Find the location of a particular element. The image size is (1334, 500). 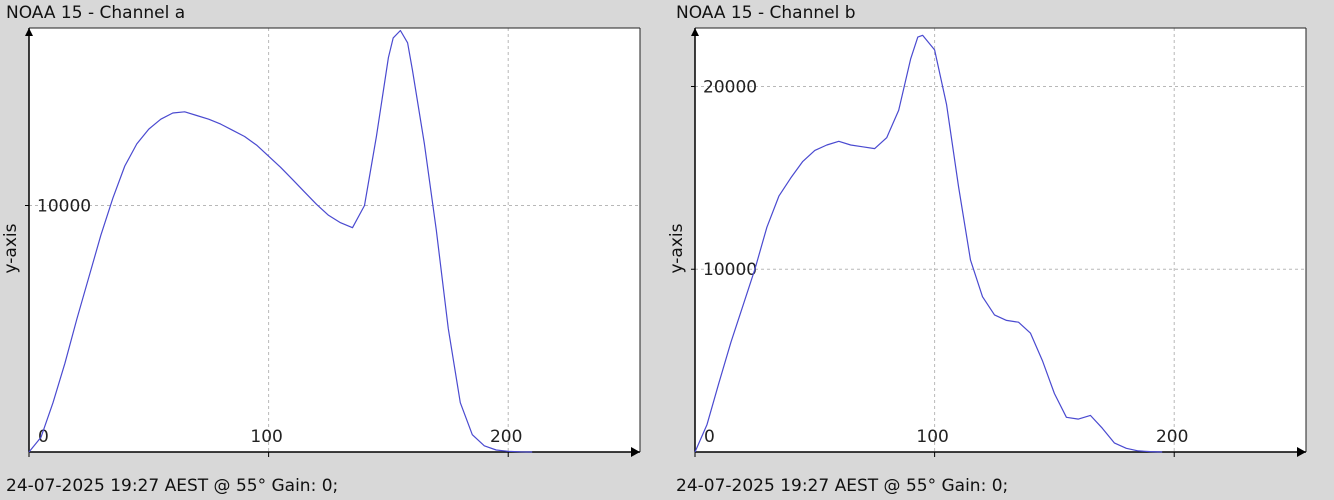

chart-title-b: NOAA 15 - Channel b is located at coordinates (766, 13).